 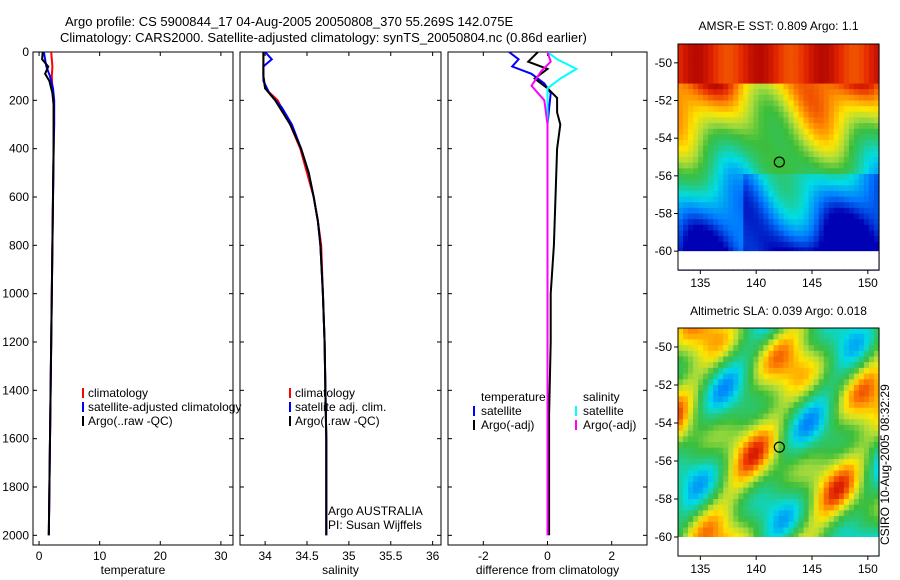 I want to click on temperature-ytick-label: 1400, so click(x=15, y=390).